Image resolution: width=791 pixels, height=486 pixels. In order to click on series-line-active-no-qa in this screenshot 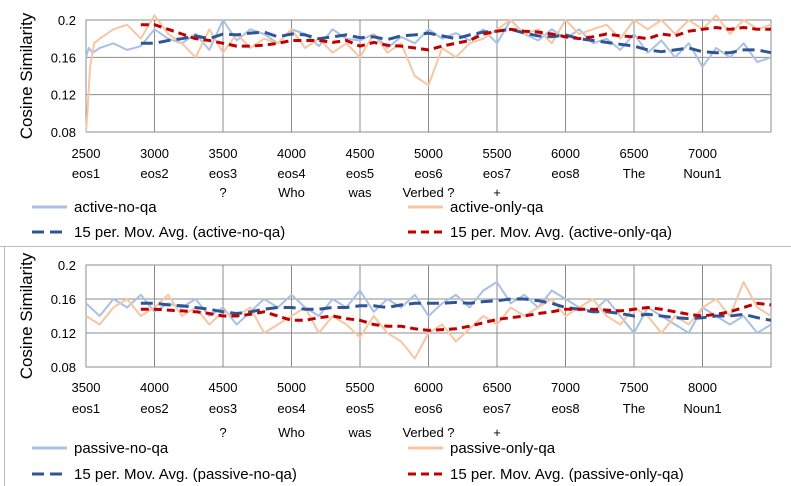, I will do `click(428, 43)`.